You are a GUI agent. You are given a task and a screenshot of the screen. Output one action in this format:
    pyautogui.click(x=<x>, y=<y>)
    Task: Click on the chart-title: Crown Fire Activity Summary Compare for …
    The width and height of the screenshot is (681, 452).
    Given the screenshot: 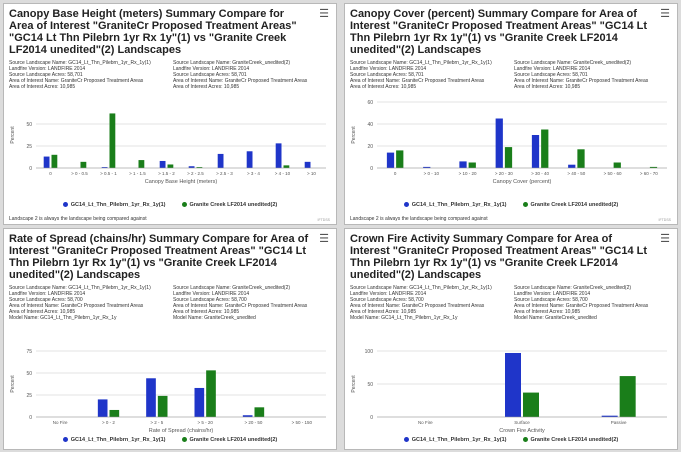 What is the action you would take?
    pyautogui.click(x=499, y=257)
    